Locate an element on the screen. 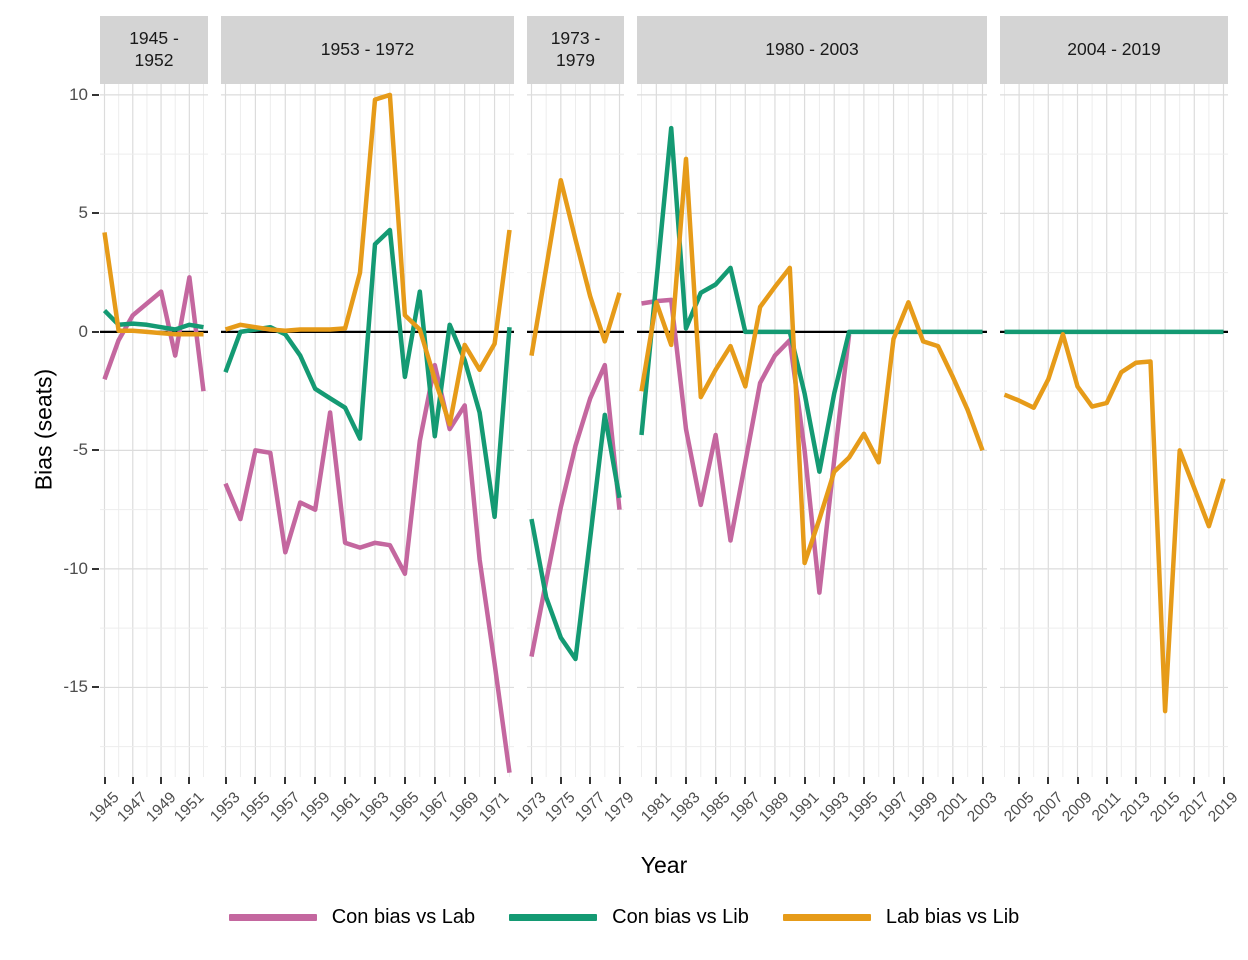 This screenshot has height=960, width=1248. legend-item: Lab bias vs Lib is located at coordinates (901, 917).